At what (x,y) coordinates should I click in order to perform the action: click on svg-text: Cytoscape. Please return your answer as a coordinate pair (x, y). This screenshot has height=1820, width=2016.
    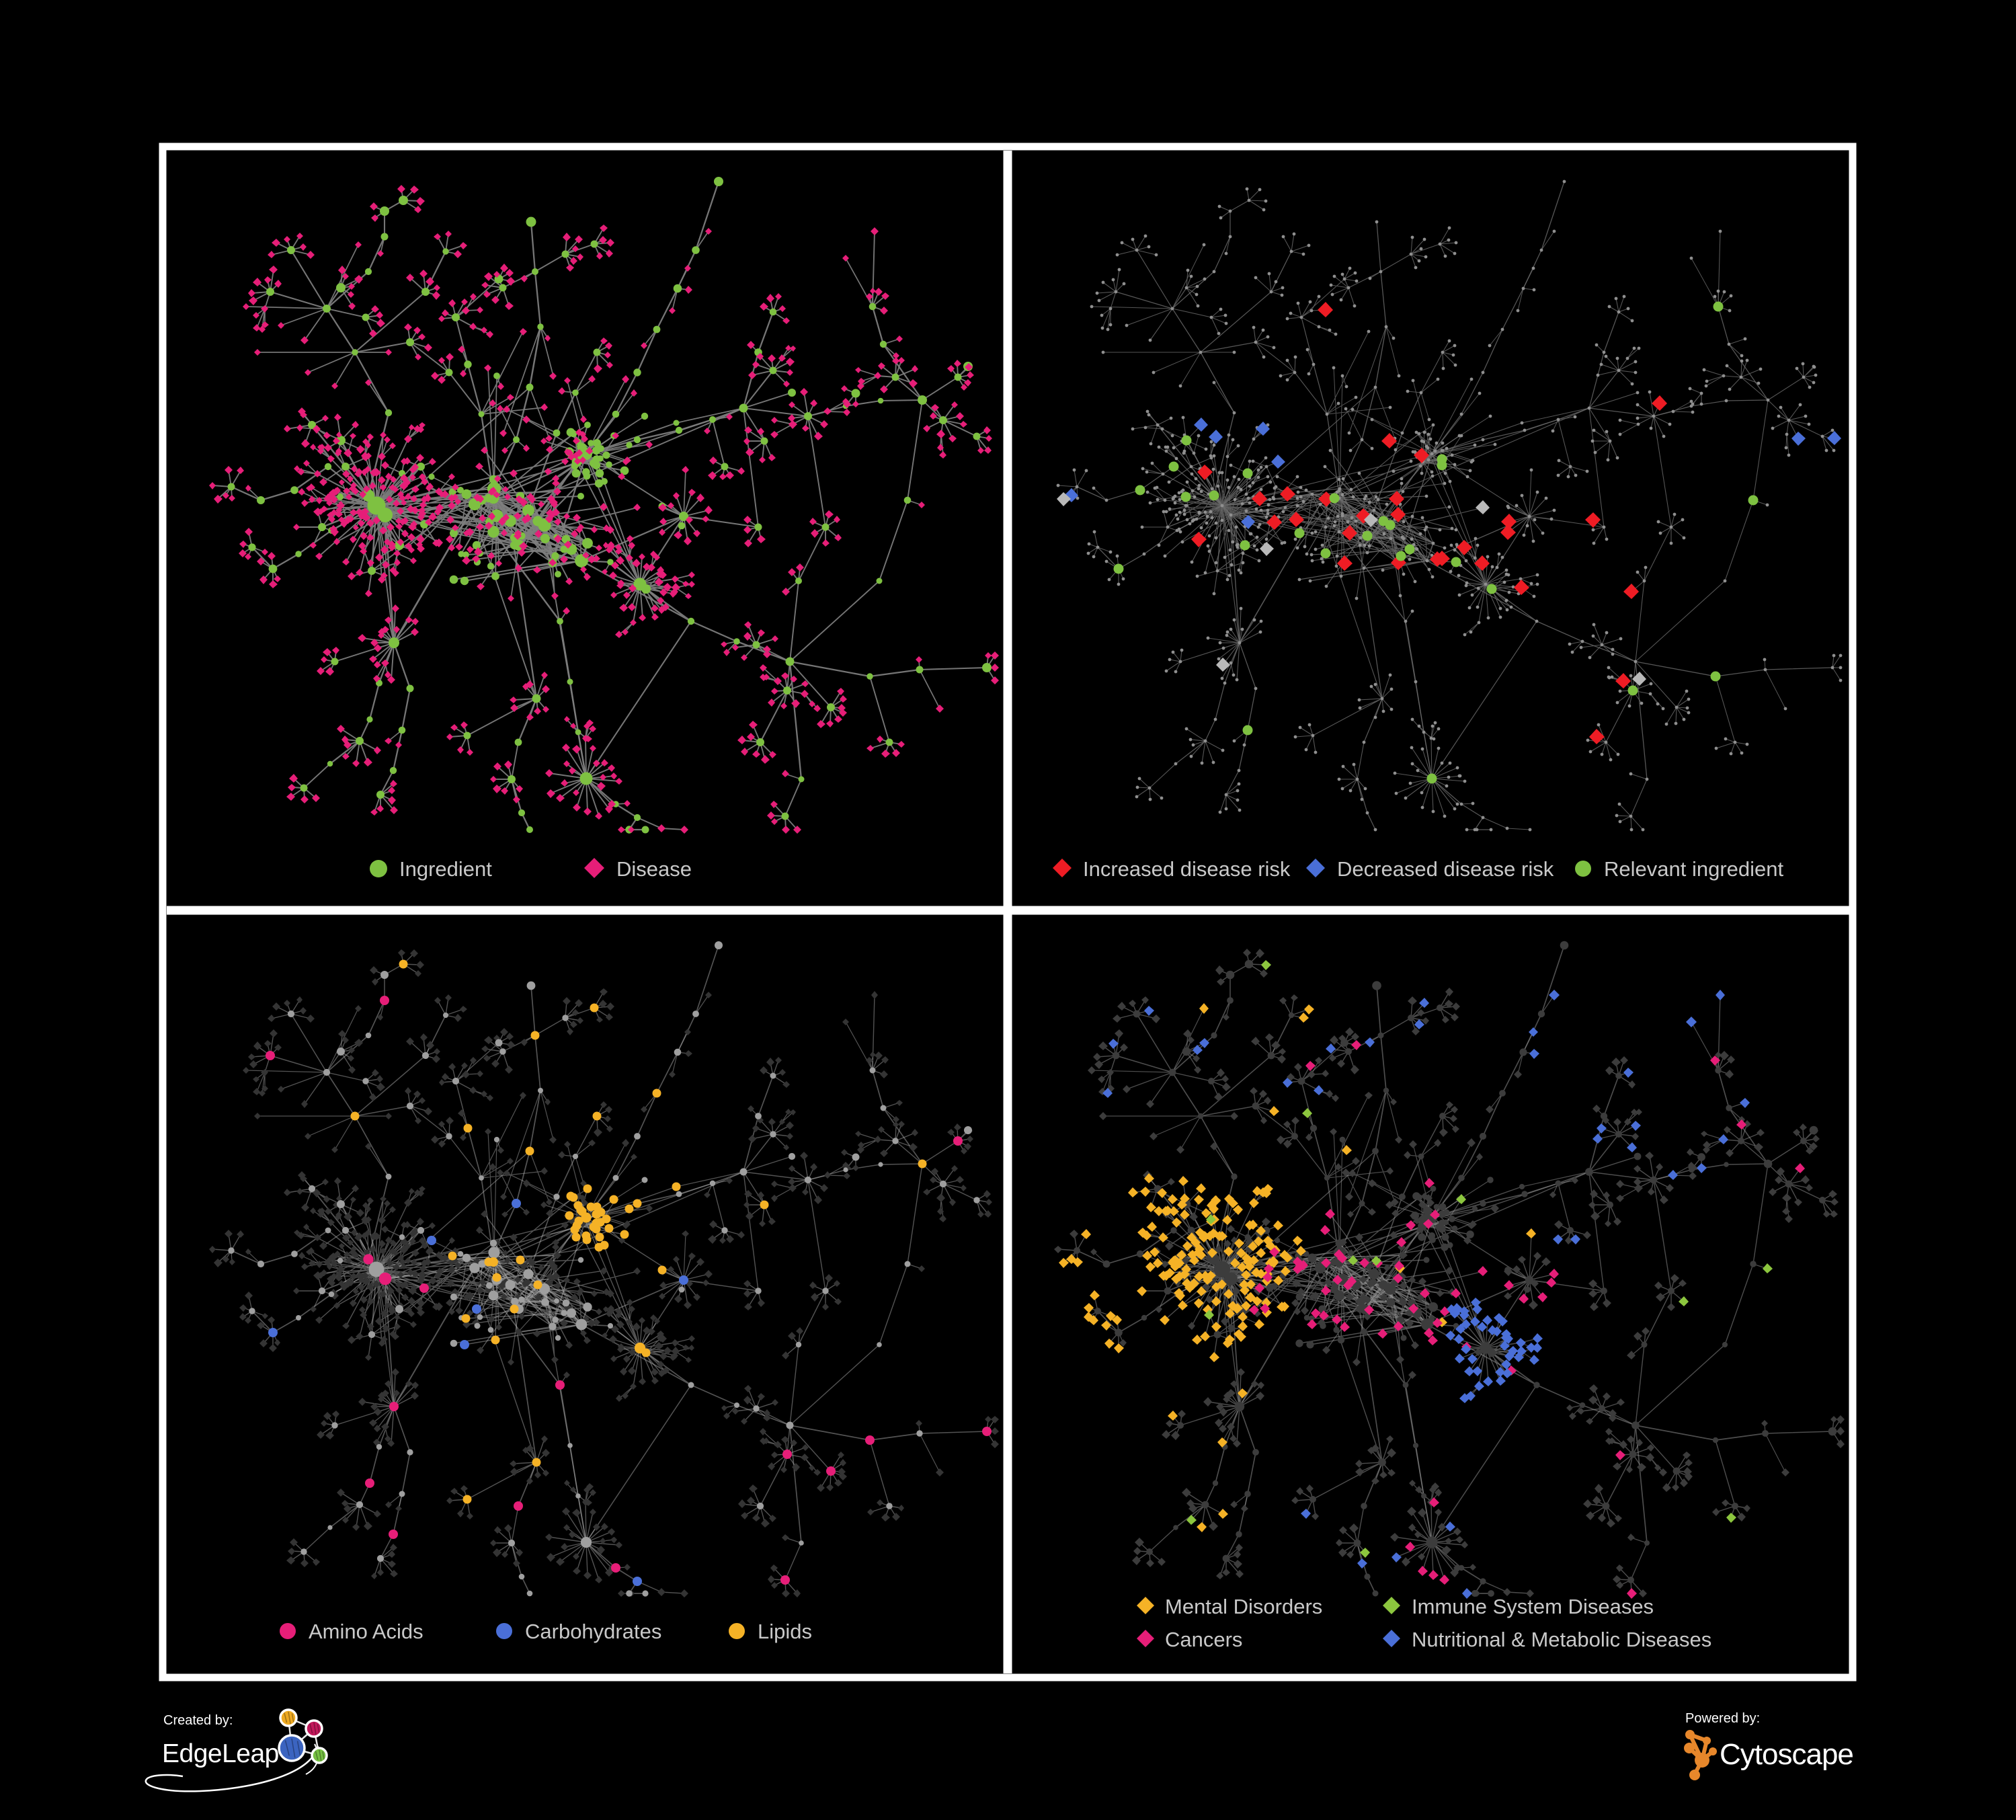
    Looking at the image, I should click on (1786, 1754).